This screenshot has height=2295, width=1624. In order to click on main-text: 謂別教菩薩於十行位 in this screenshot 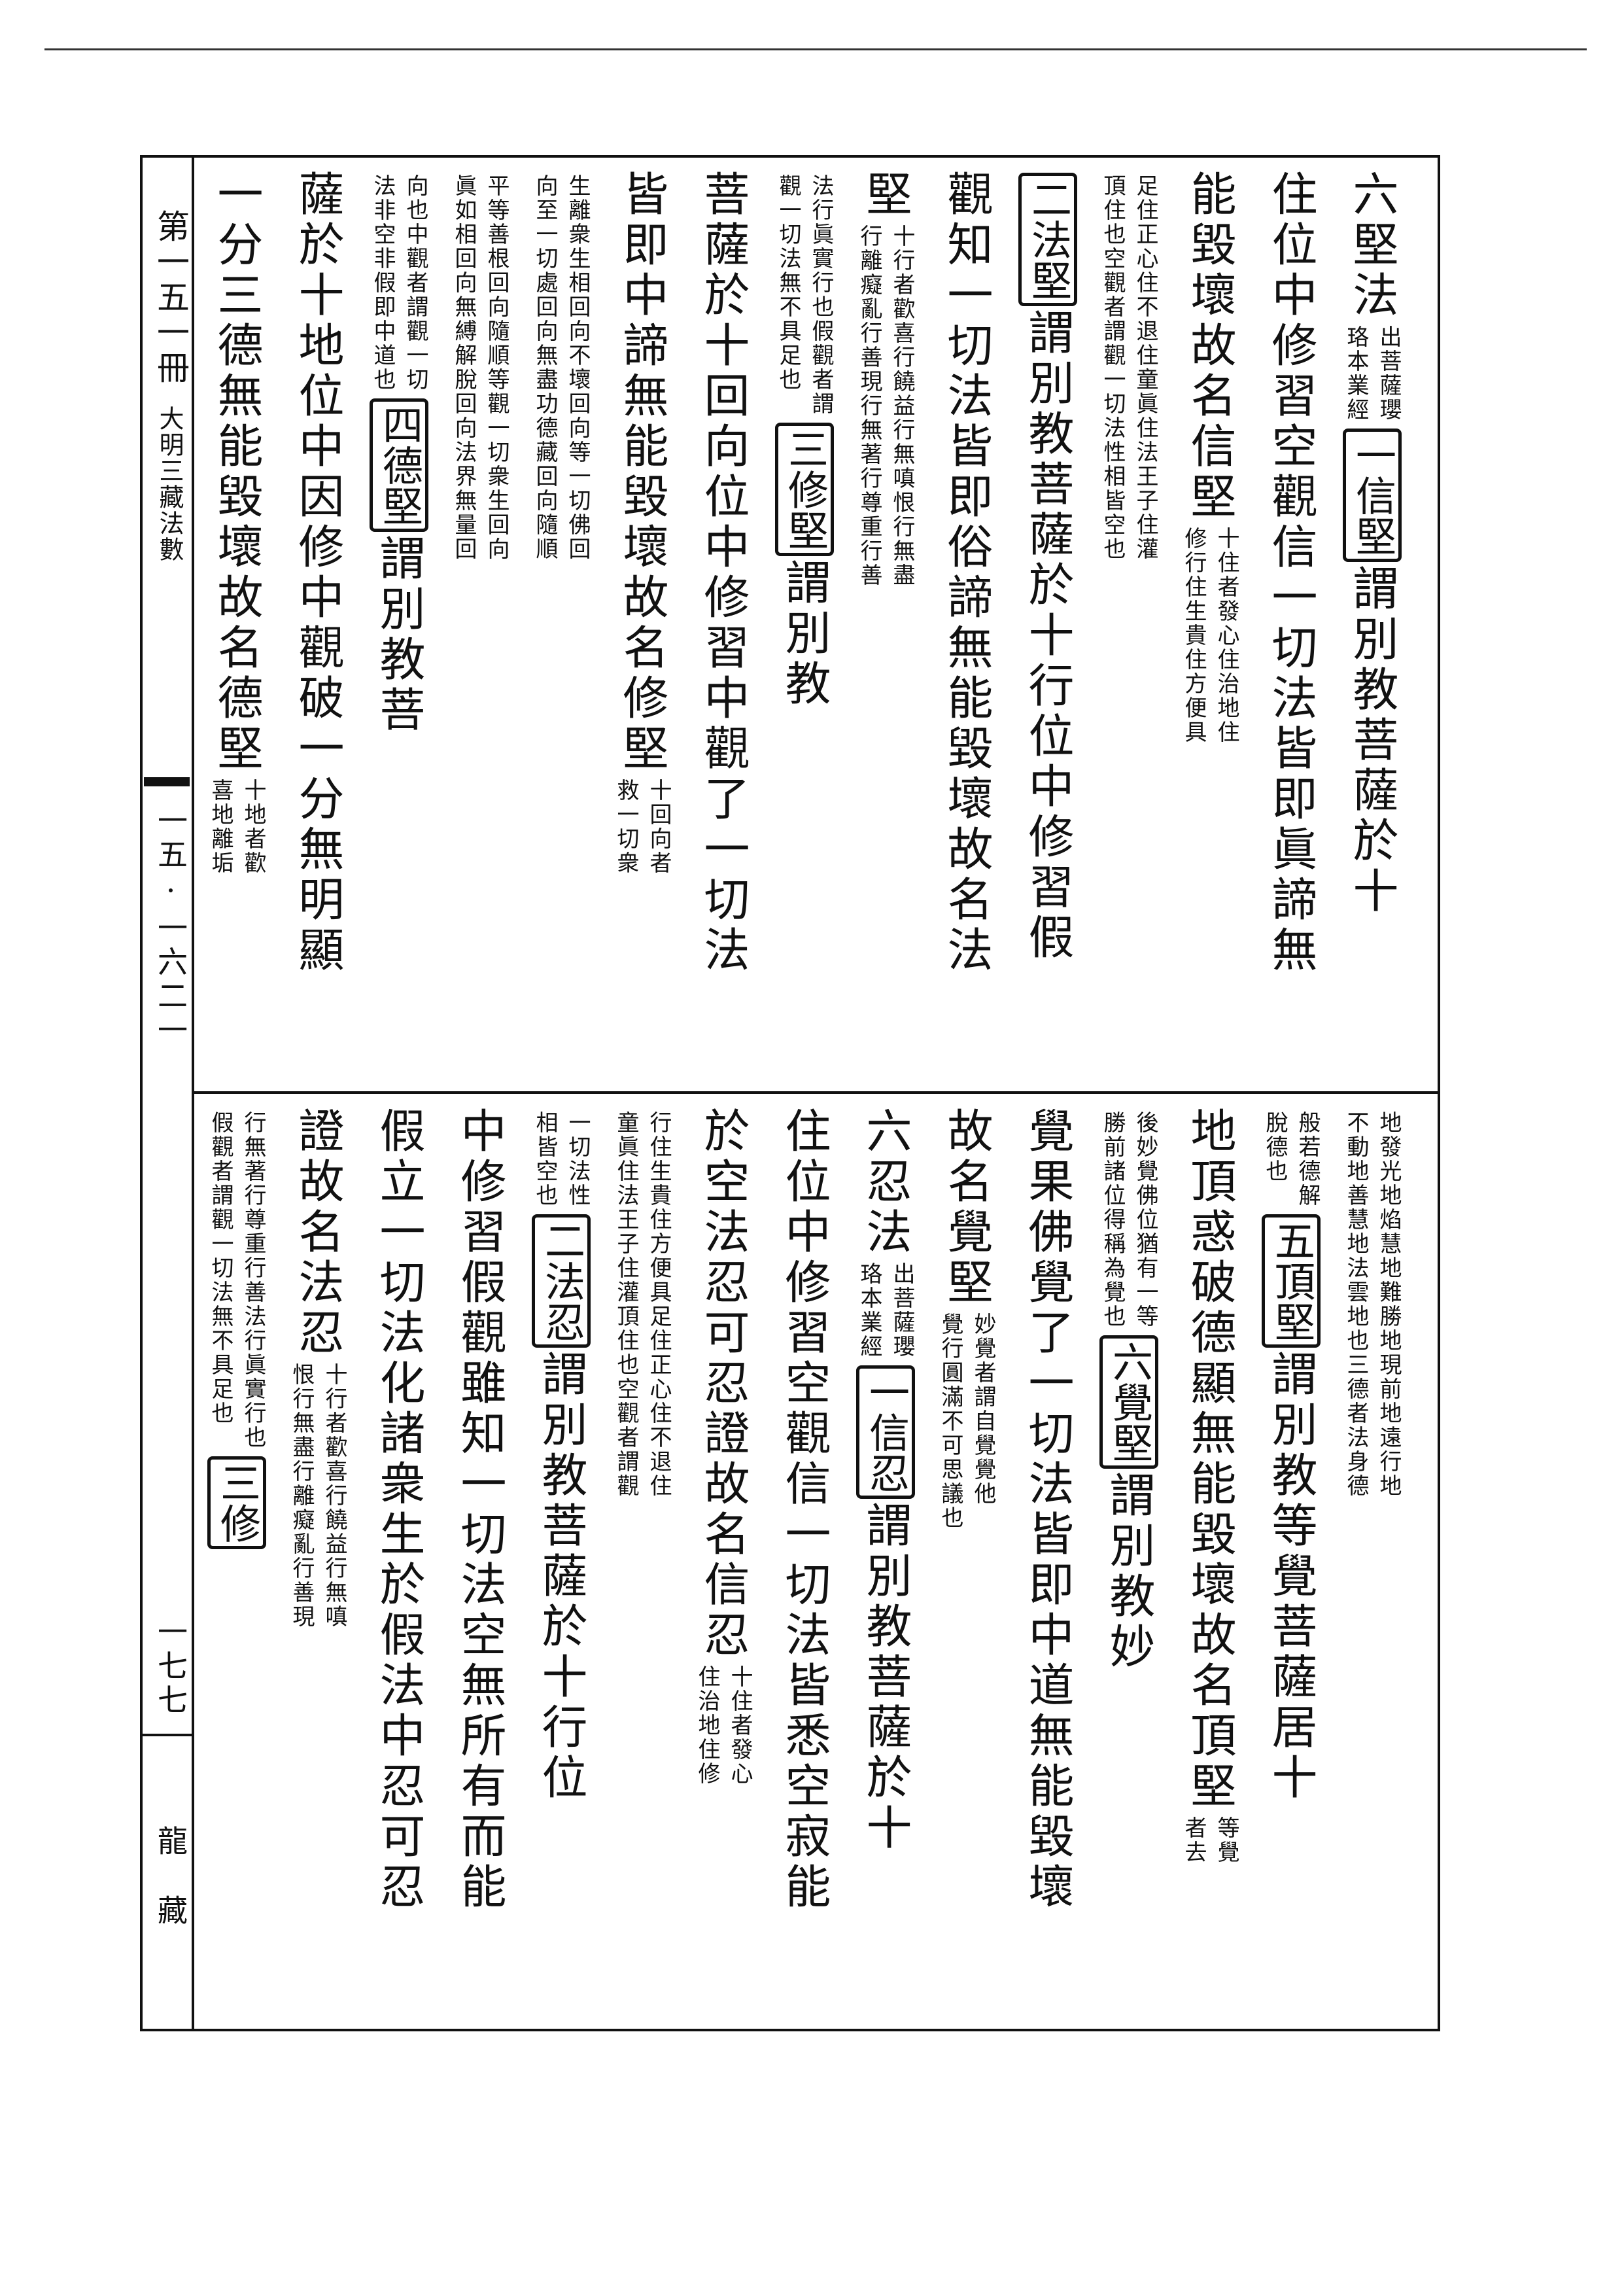, I will do `click(561, 1577)`.